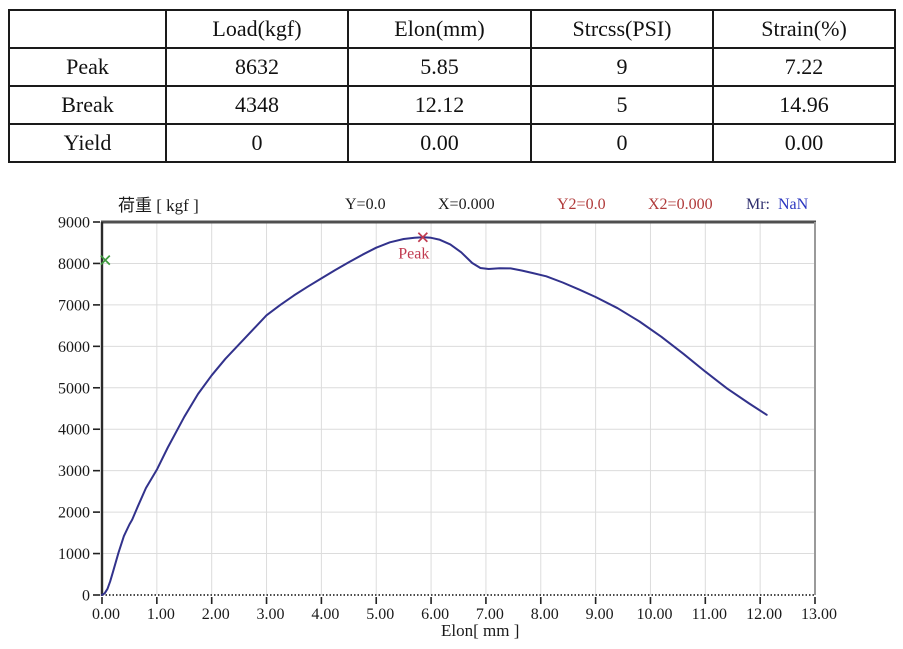  I want to click on mr-value: NaN, so click(793, 204).